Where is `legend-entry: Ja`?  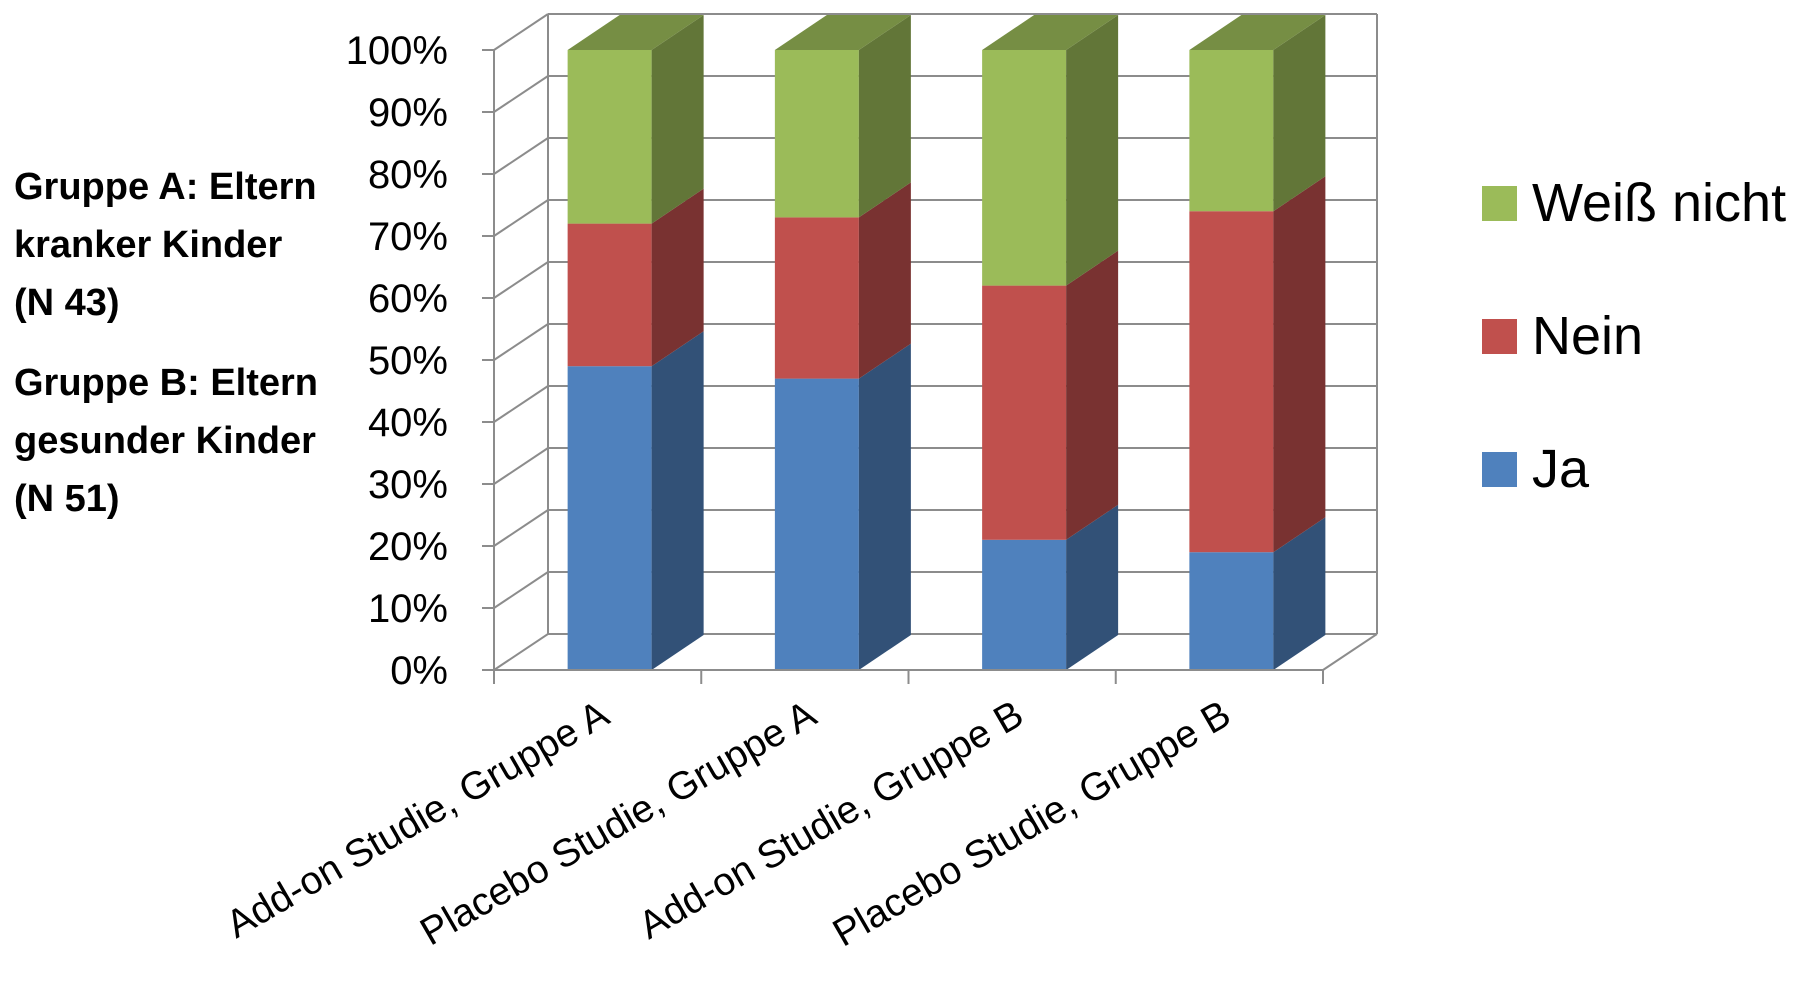
legend-entry: Ja is located at coordinates (1536, 469).